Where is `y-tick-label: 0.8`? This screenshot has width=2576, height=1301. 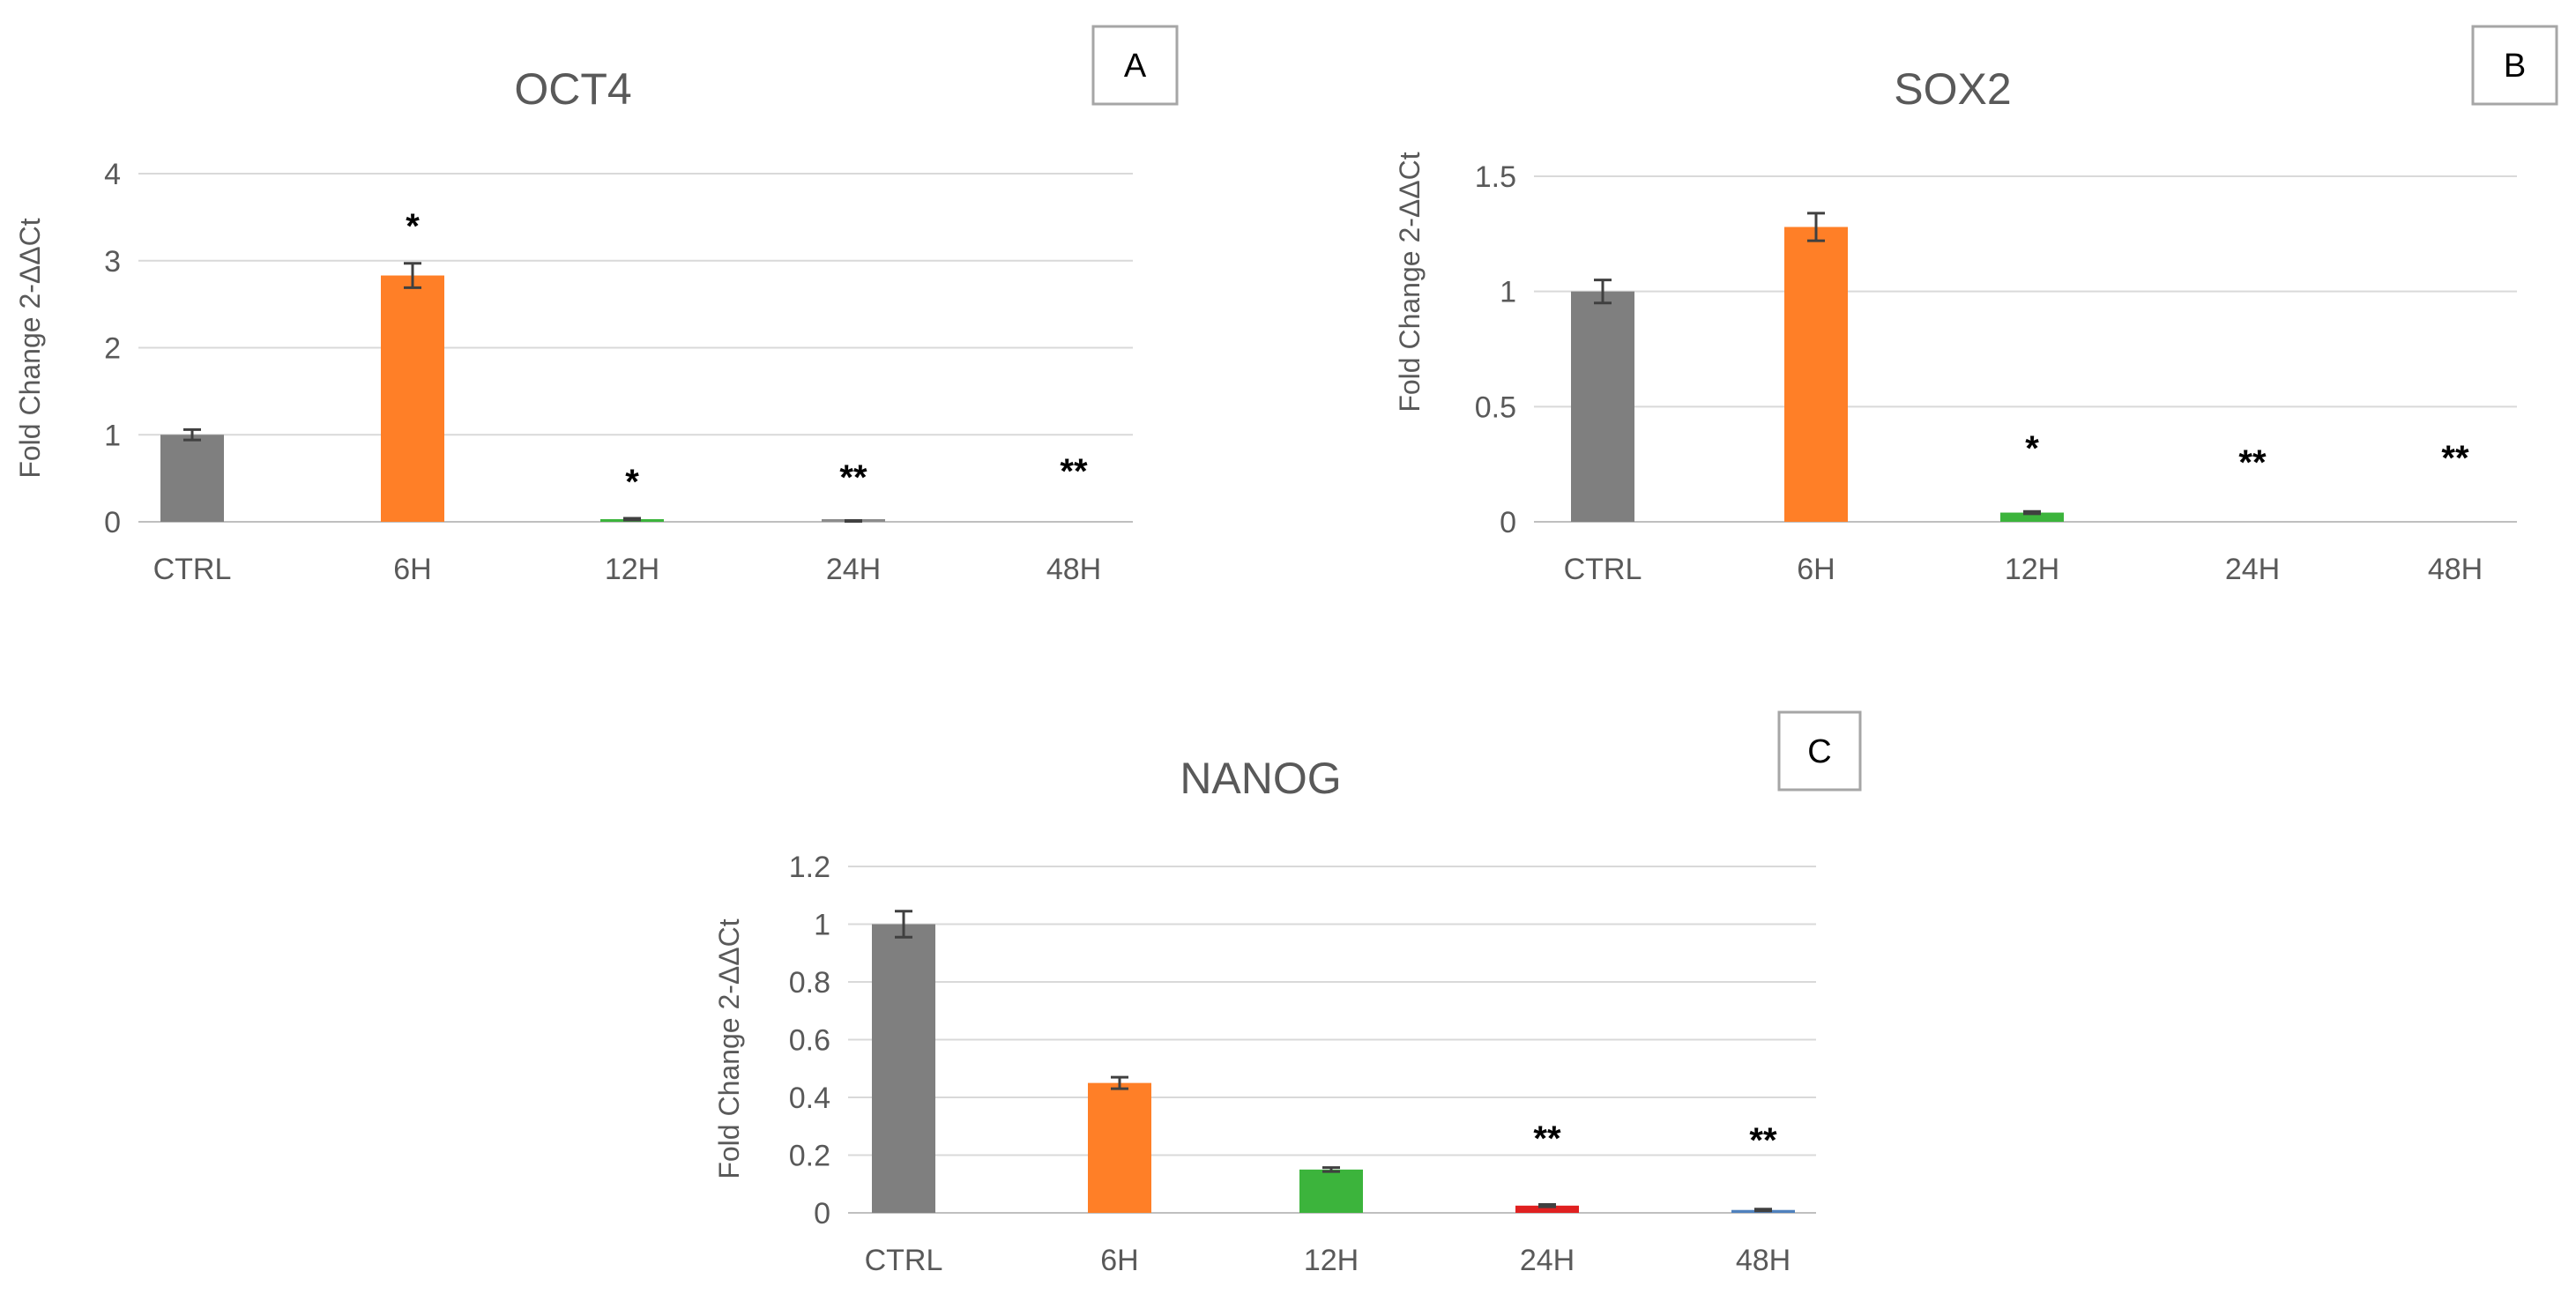
y-tick-label: 0.8 is located at coordinates (809, 983).